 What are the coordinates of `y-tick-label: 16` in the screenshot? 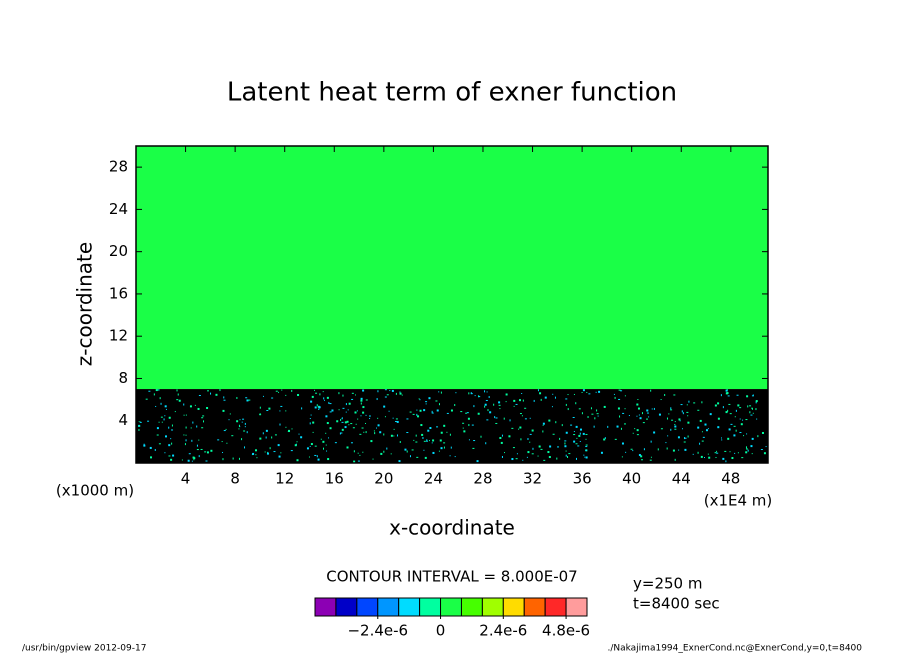 It's located at (118, 293).